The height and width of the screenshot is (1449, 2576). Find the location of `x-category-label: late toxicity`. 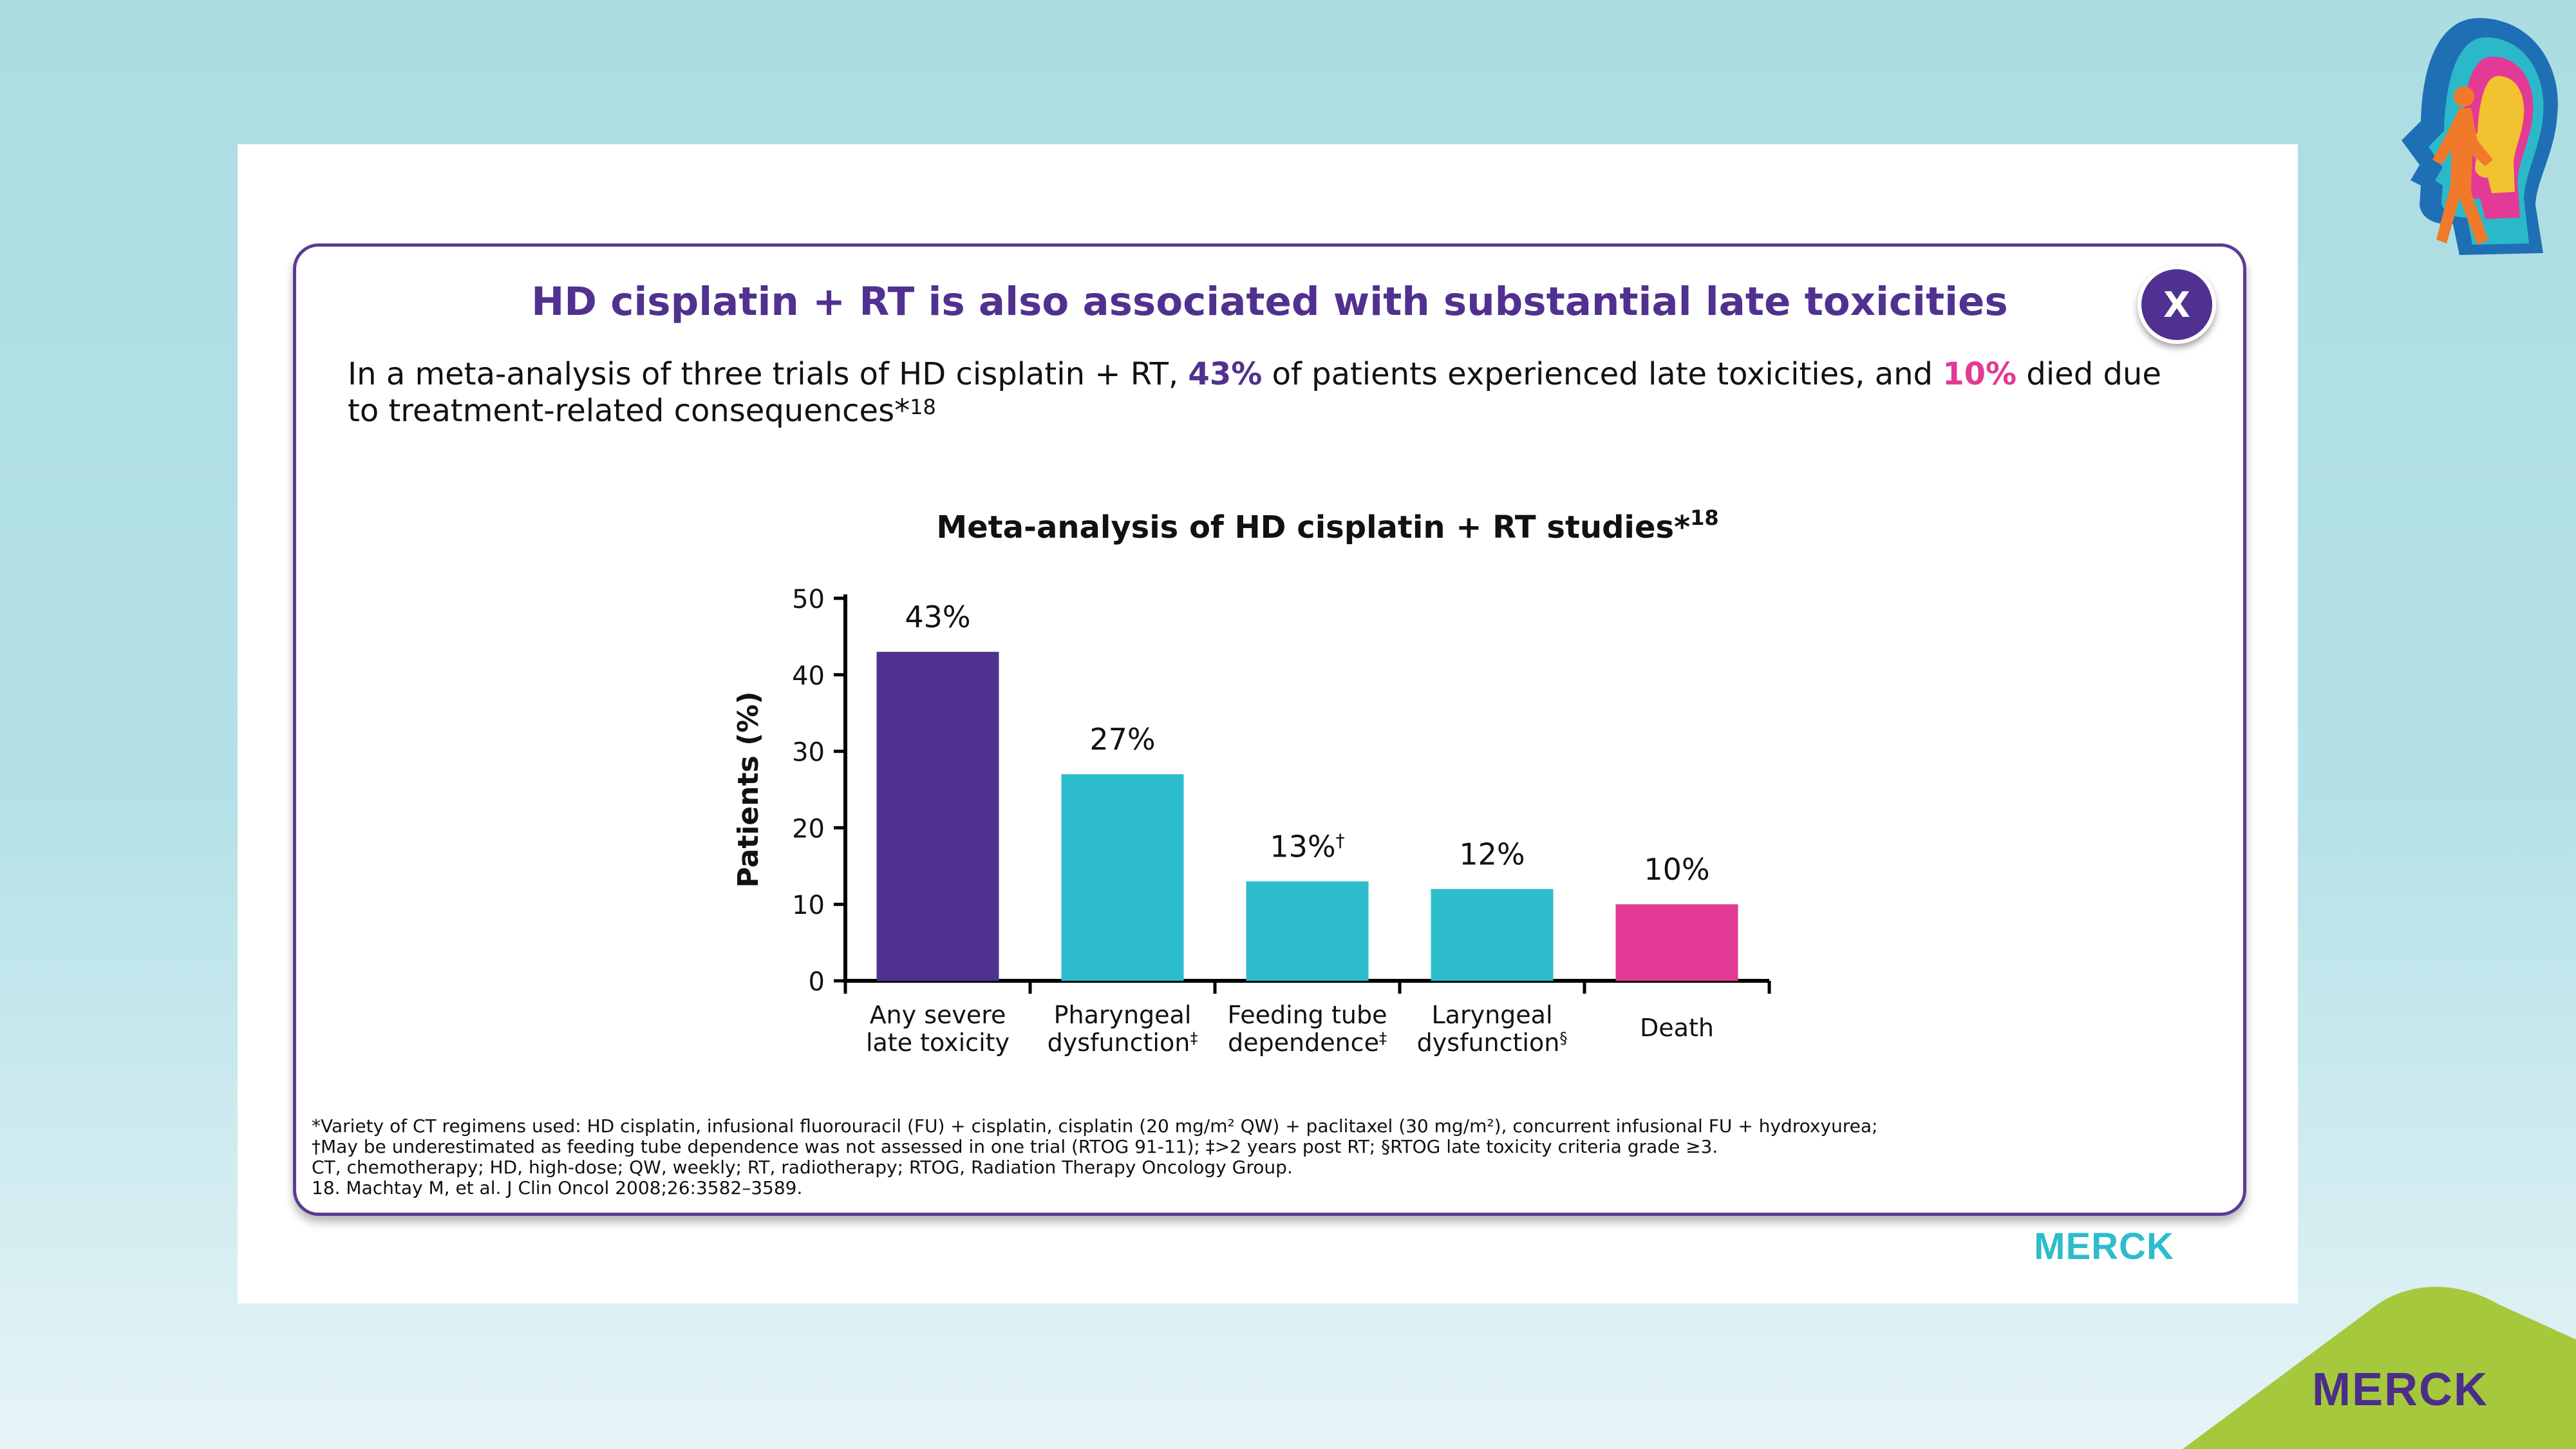

x-category-label: late toxicity is located at coordinates (938, 1042).